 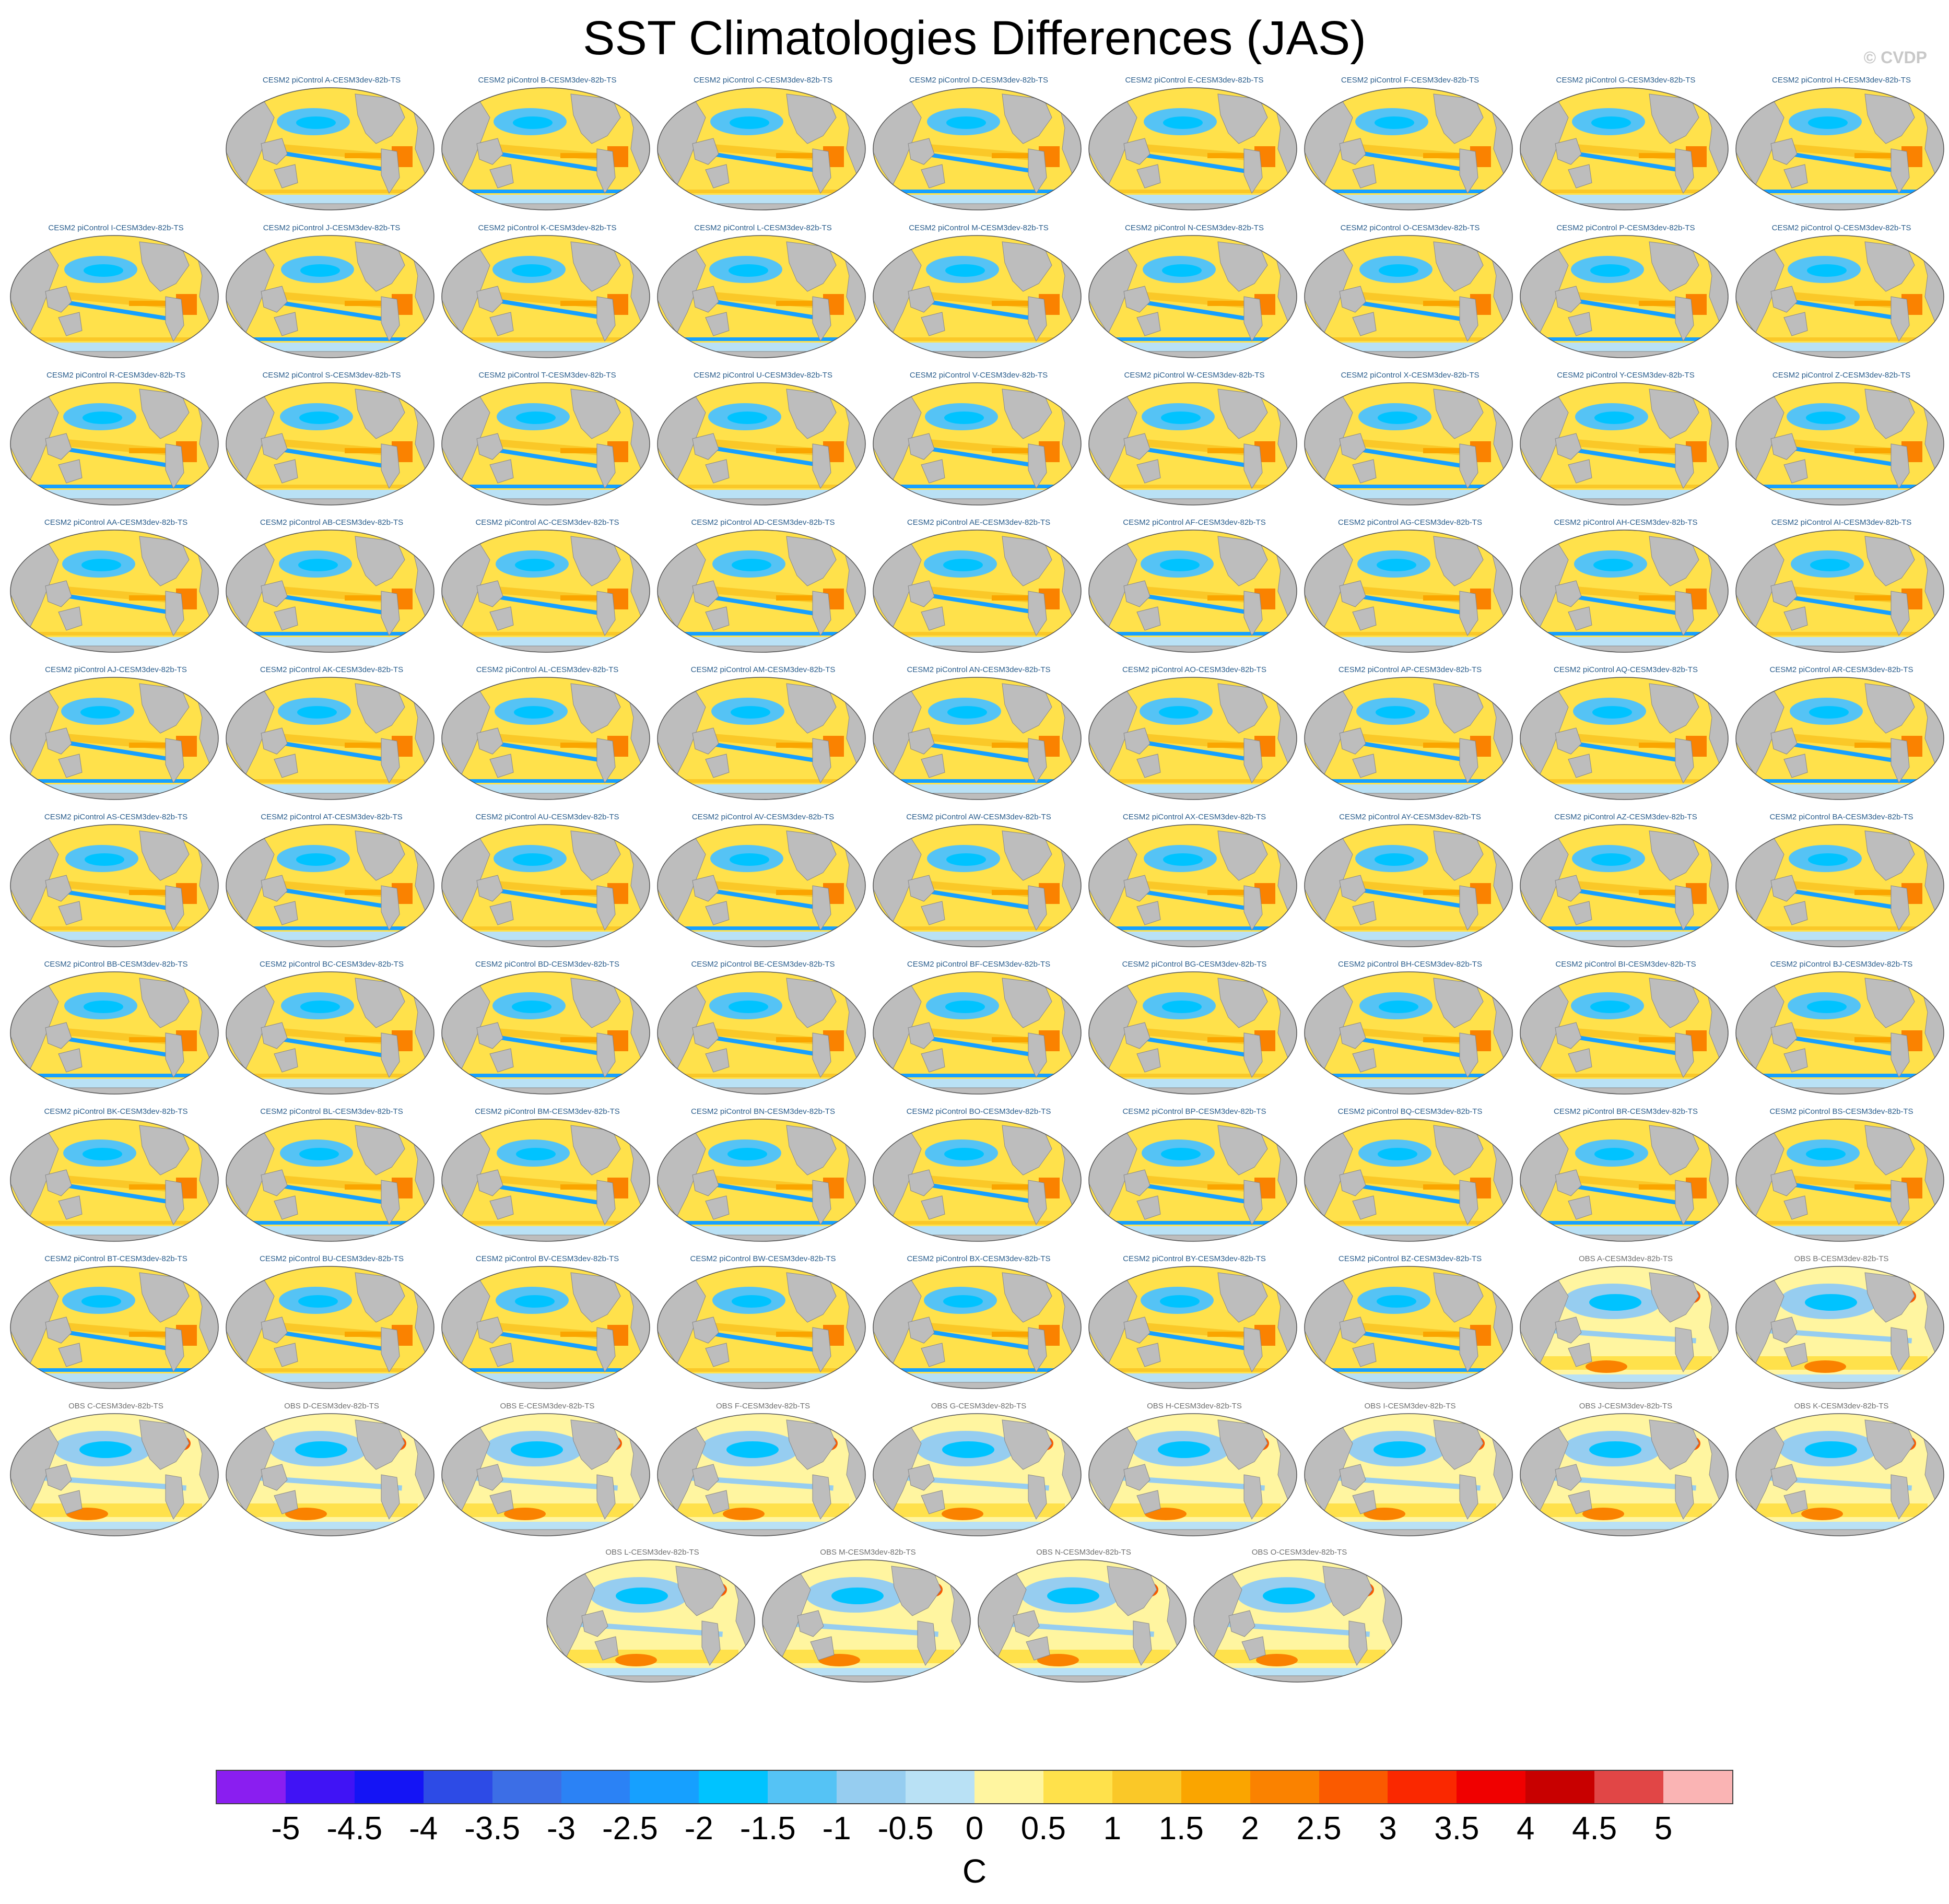 What do you see at coordinates (1084, 1616) in the screenshot?
I see `obs-map-panel: OBS N-CESM3dev-82b-TS` at bounding box center [1084, 1616].